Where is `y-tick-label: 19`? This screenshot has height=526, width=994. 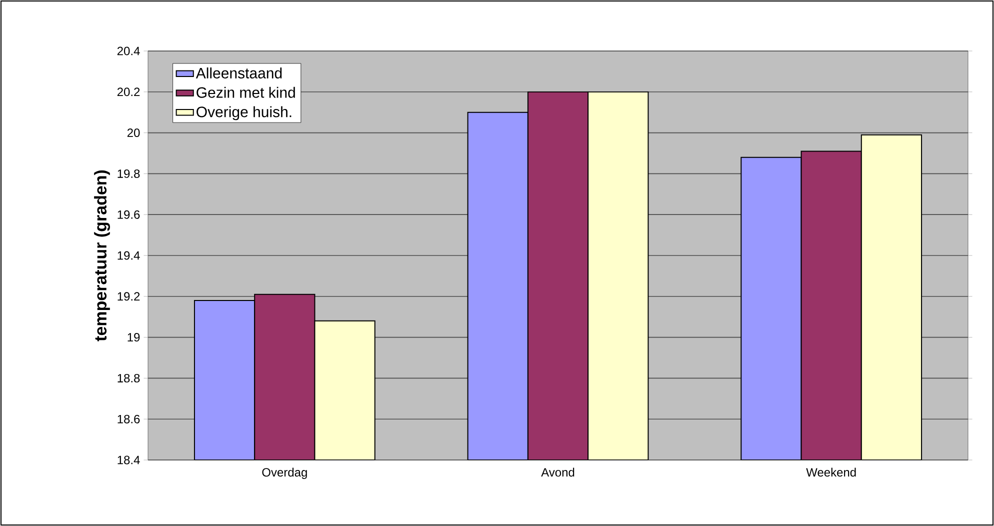
y-tick-label: 19 is located at coordinates (134, 337).